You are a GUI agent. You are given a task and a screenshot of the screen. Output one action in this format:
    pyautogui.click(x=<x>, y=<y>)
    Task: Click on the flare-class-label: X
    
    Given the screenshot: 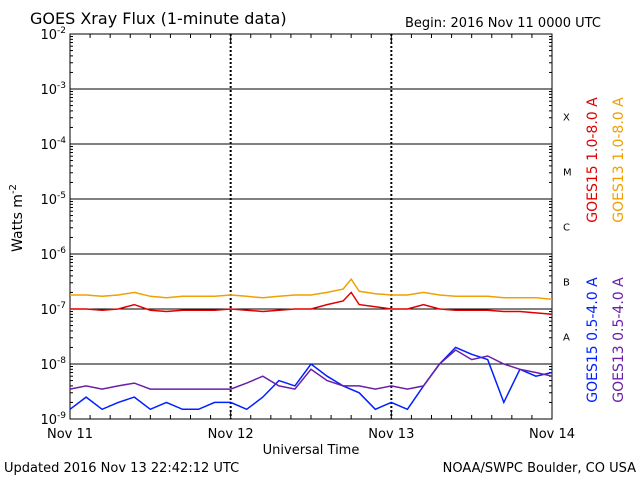 What is the action you would take?
    pyautogui.click(x=566, y=118)
    